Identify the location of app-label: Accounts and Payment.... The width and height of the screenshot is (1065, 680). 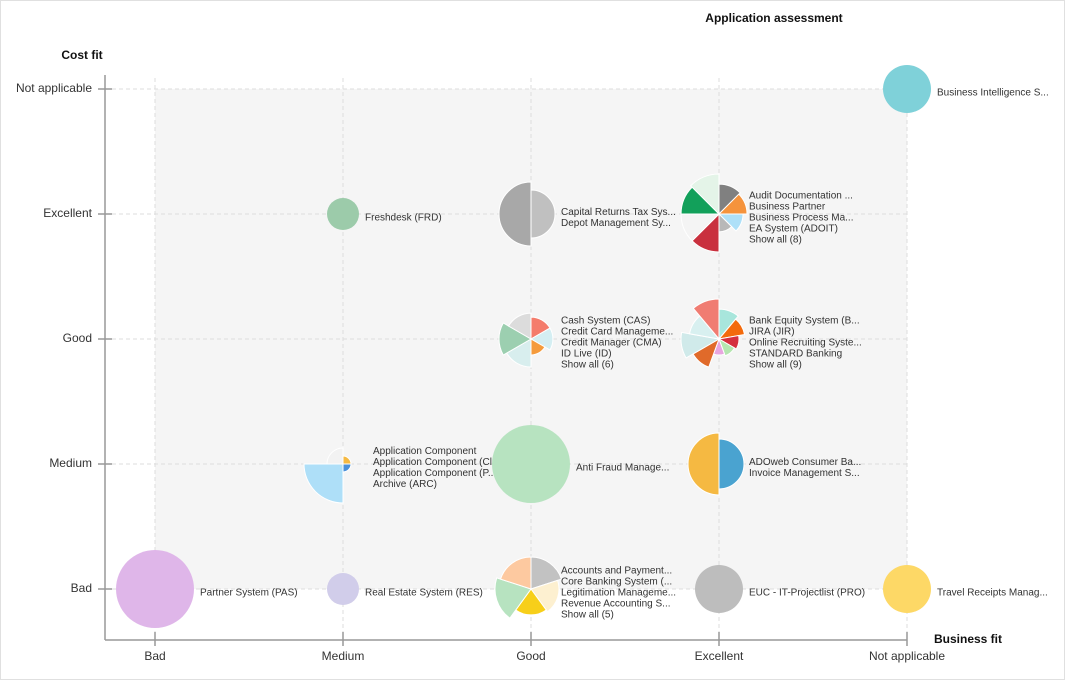
(616, 571).